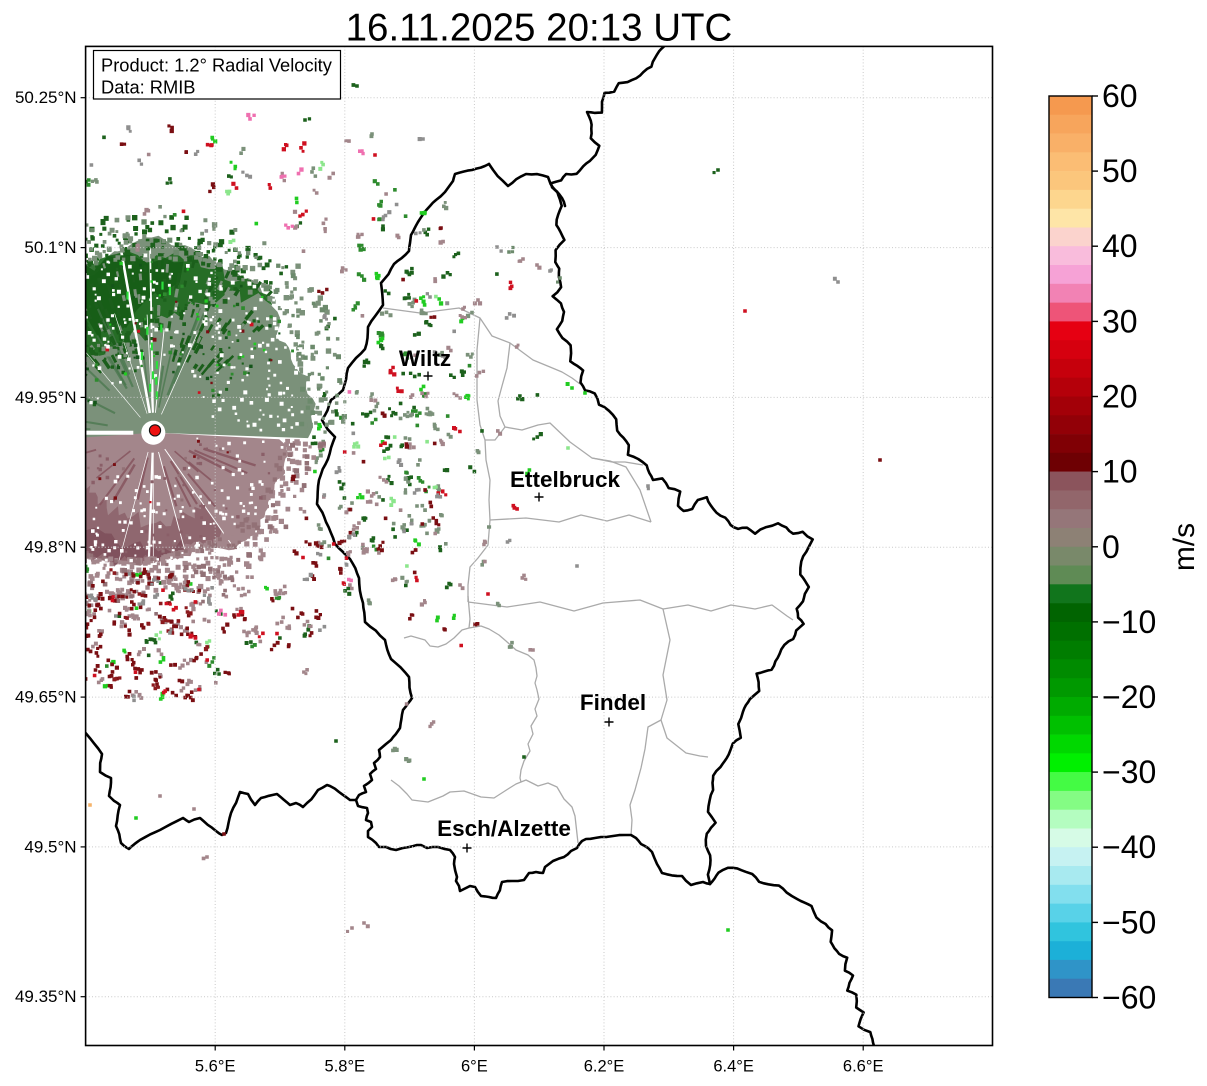 The width and height of the screenshot is (1207, 1086). What do you see at coordinates (863, 1067) in the screenshot?
I see `svg-text: 6.6°E` at bounding box center [863, 1067].